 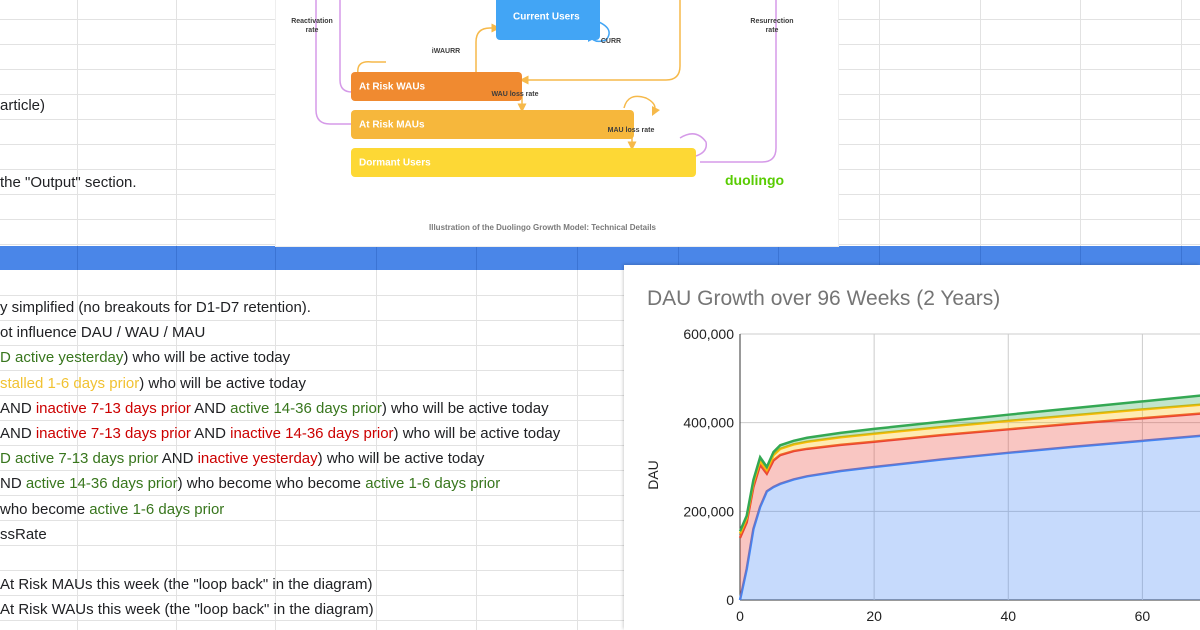 I want to click on sheet-row: ot influence DAU / WAU / MAU, so click(x=102, y=333).